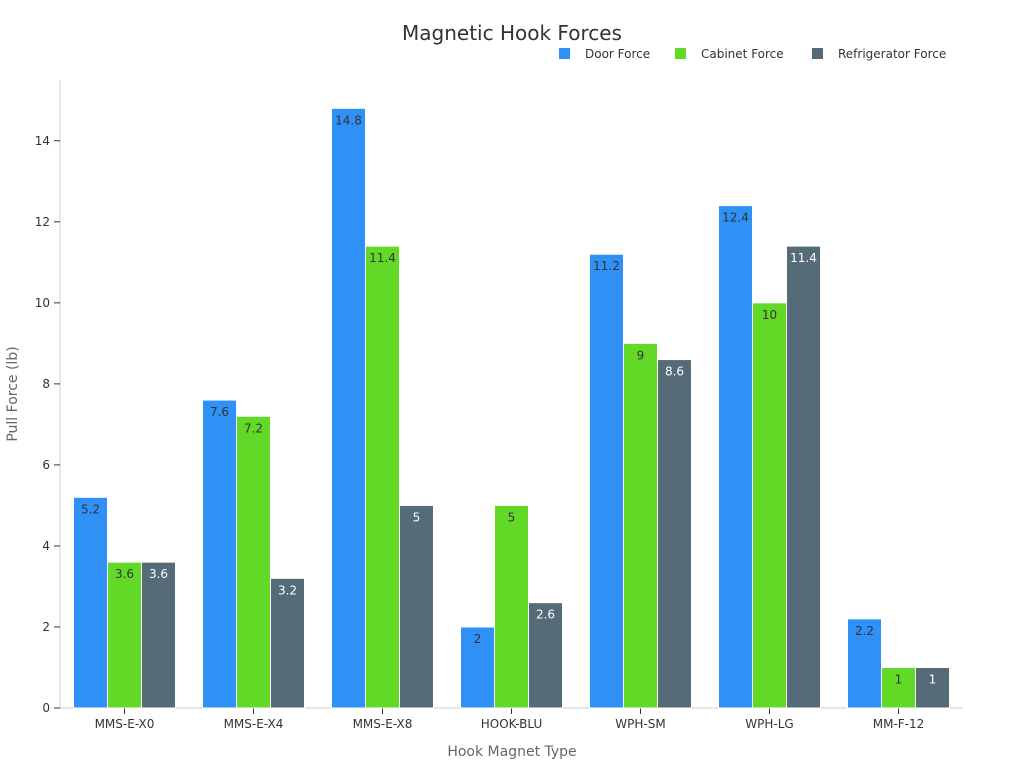 The width and height of the screenshot is (1024, 768). Describe the element at coordinates (48, 397) in the screenshot. I see `y-axis: 0 2 4 6 8 10 12 14` at that location.